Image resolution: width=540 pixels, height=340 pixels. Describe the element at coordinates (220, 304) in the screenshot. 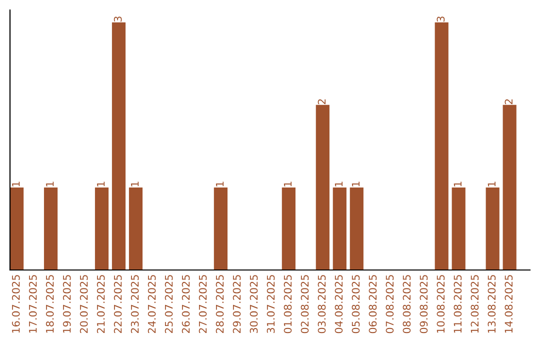

I see `x-tick-label: 28.07.2025` at that location.